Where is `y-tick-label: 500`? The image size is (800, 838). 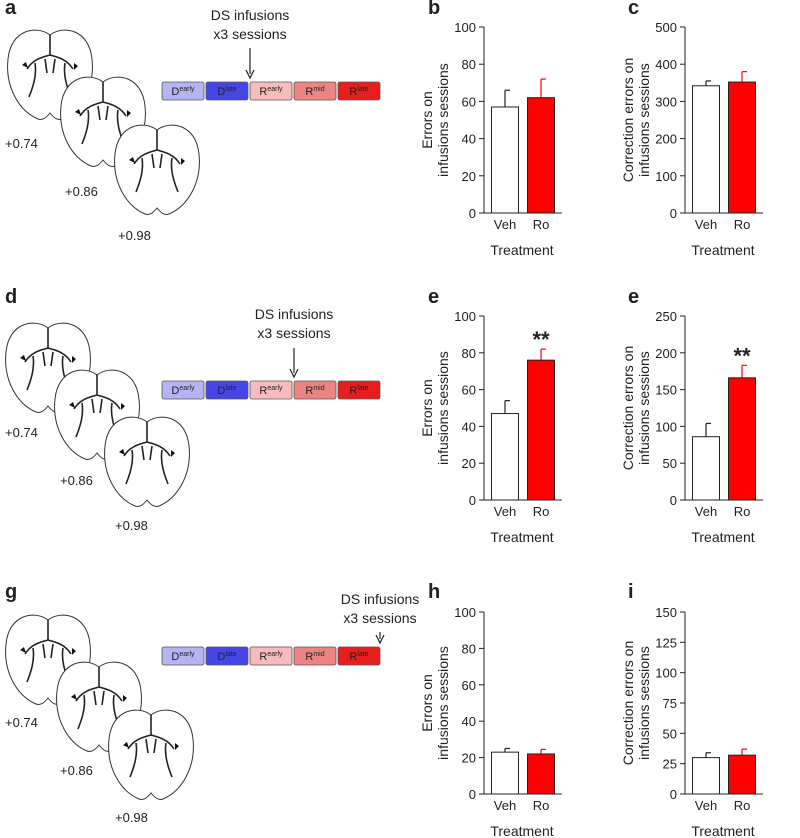
y-tick-label: 500 is located at coordinates (666, 27).